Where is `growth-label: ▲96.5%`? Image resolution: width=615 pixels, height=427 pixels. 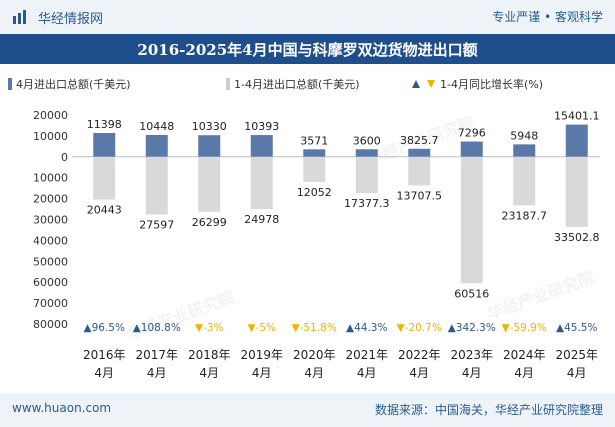 growth-label: ▲96.5% is located at coordinates (104, 328).